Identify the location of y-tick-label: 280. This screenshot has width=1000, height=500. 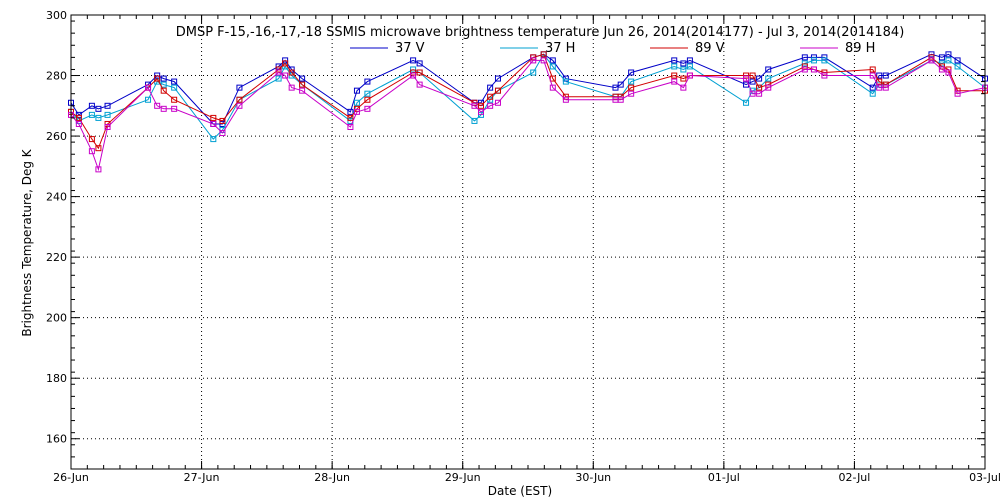
(56, 76).